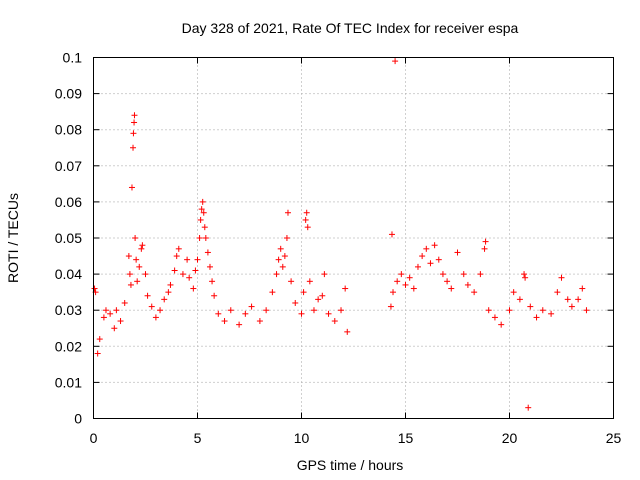 The height and width of the screenshot is (480, 640). Describe the element at coordinates (68, 382) in the screenshot. I see `y-tick-label: 0.01` at that location.